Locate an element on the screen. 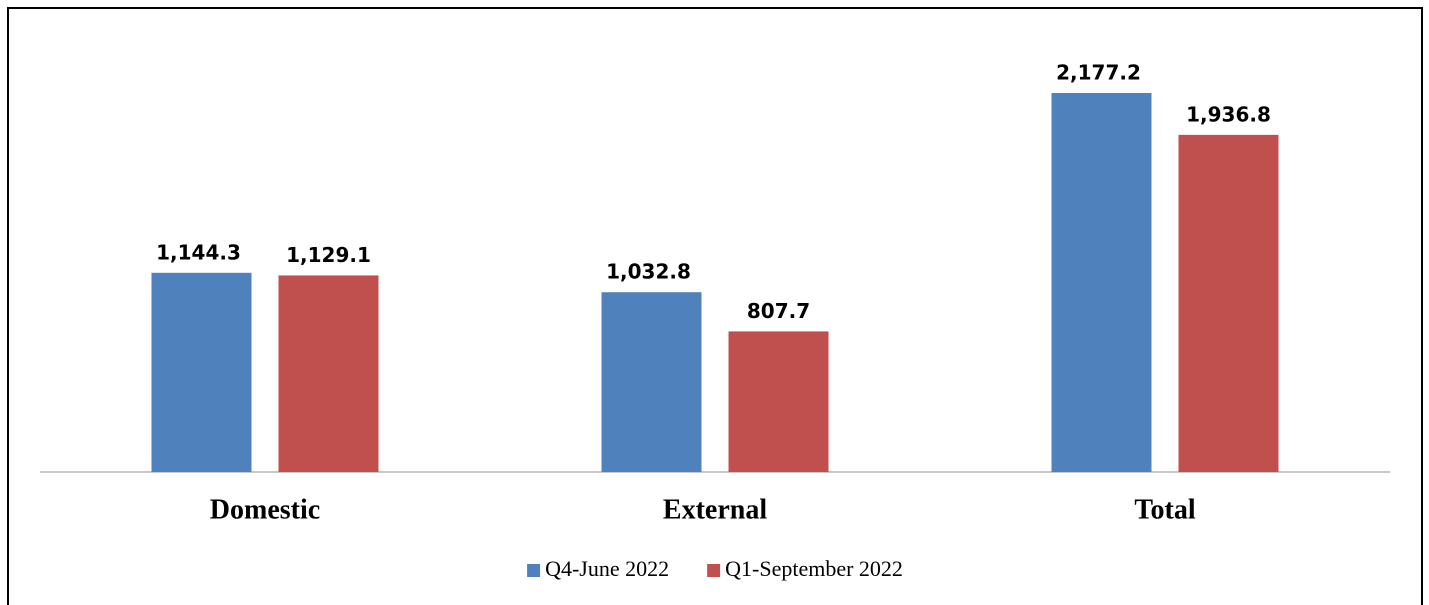 This screenshot has width=1429, height=605. data-label: 2,177.2 is located at coordinates (1098, 73).